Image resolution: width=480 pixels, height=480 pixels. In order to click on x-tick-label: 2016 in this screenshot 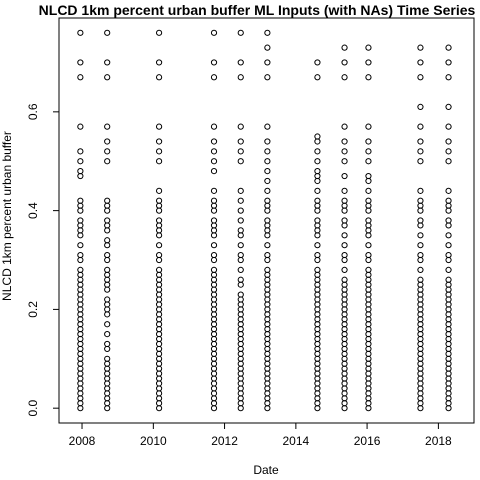, I will do `click(367, 441)`.